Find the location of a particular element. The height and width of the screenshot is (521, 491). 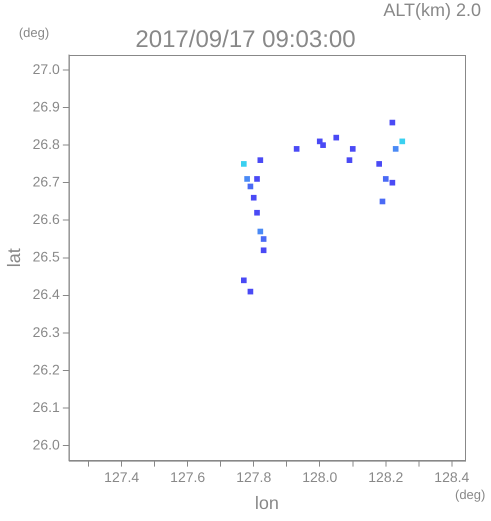

y-tick-label: 26.5 is located at coordinates (46, 256).